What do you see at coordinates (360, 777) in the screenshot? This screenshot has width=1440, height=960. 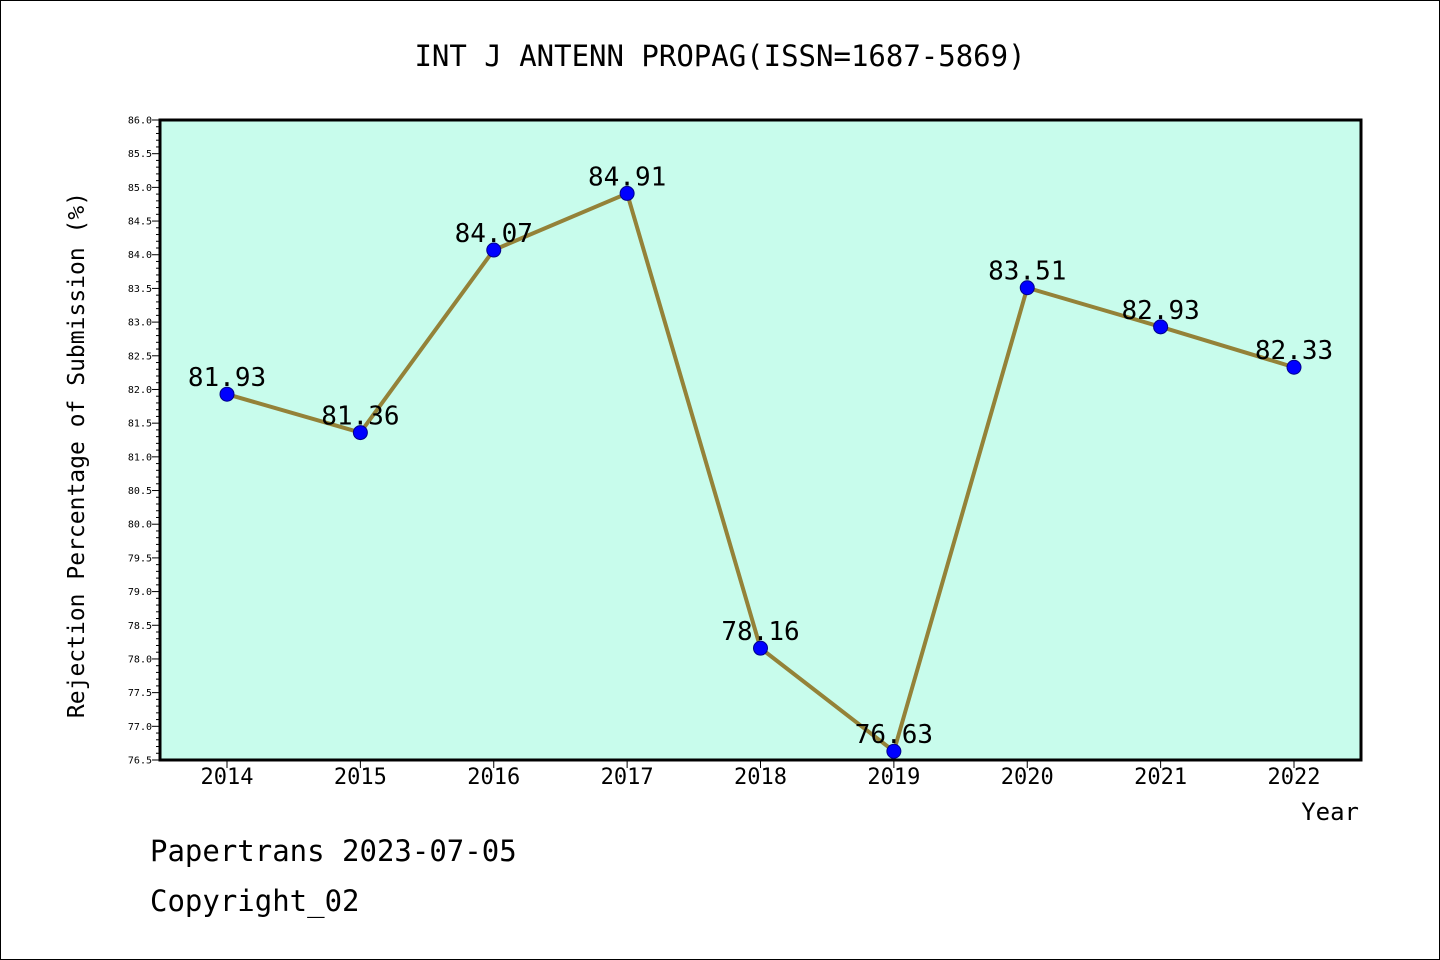 I see `x-tick-label: 2015` at bounding box center [360, 777].